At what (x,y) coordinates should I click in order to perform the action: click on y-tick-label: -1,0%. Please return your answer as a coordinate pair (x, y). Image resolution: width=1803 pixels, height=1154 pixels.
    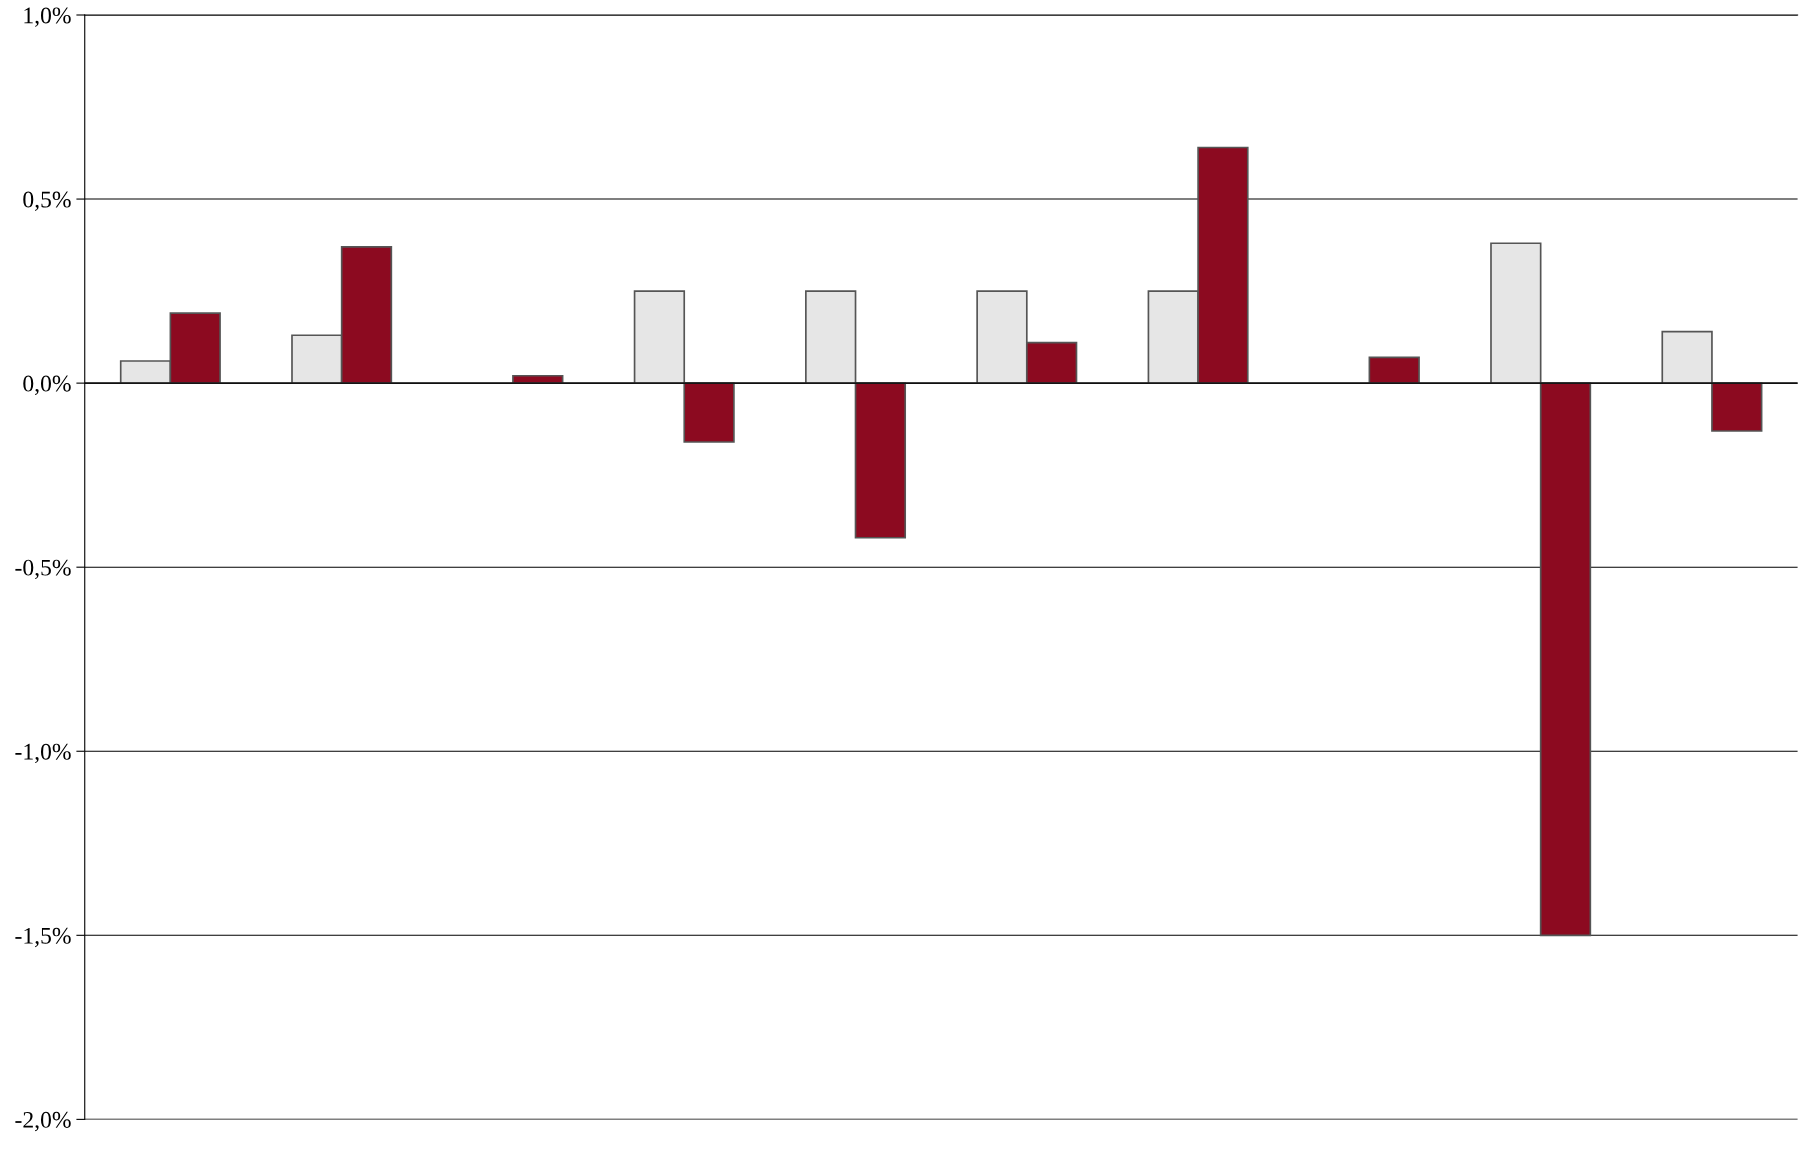
    Looking at the image, I should click on (43, 753).